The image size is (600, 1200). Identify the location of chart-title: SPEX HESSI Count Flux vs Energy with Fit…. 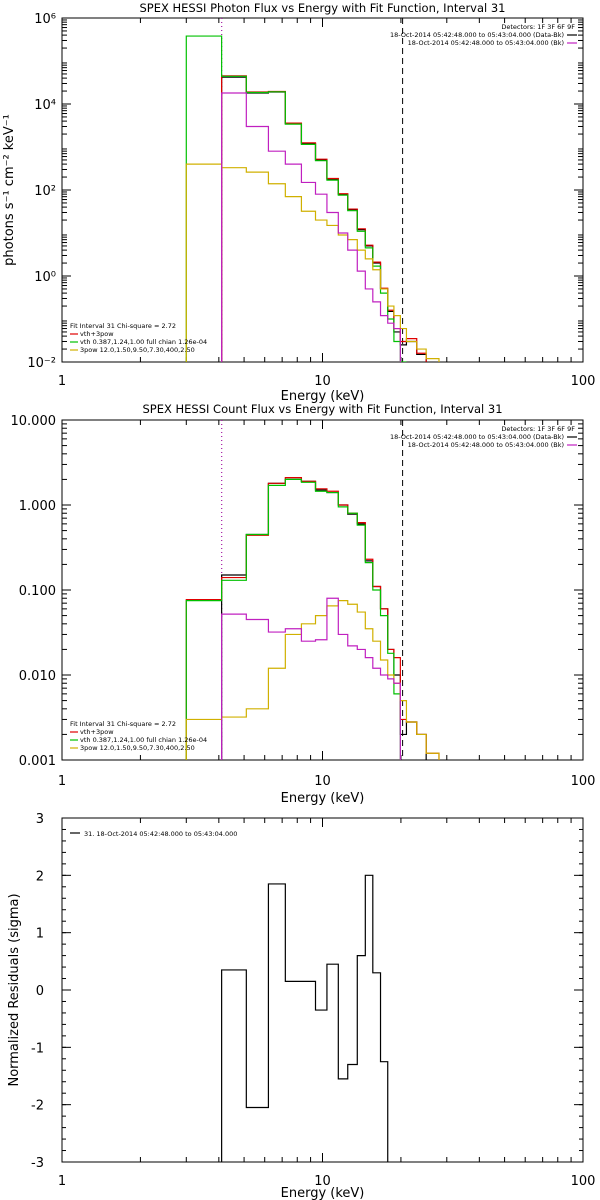
(322, 409).